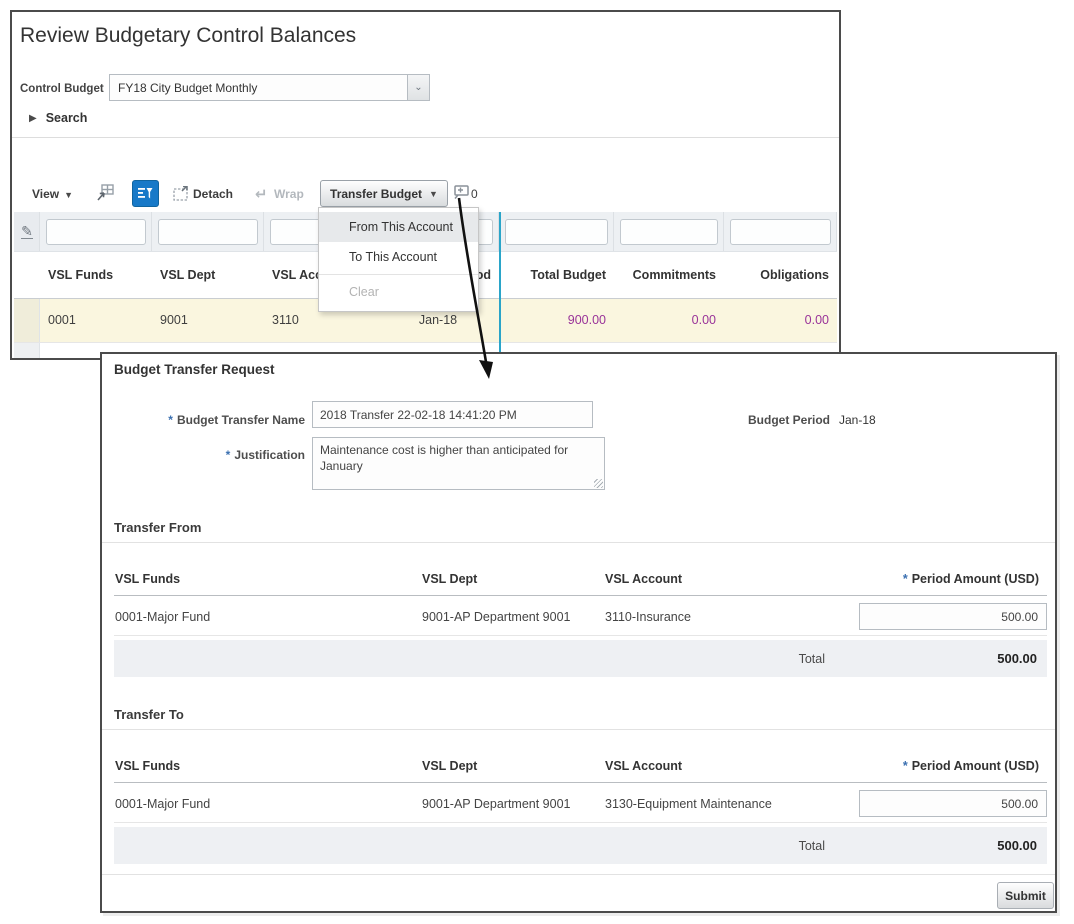 The height and width of the screenshot is (924, 1074). What do you see at coordinates (261, 194) in the screenshot?
I see `wrap-icon: ↵` at bounding box center [261, 194].